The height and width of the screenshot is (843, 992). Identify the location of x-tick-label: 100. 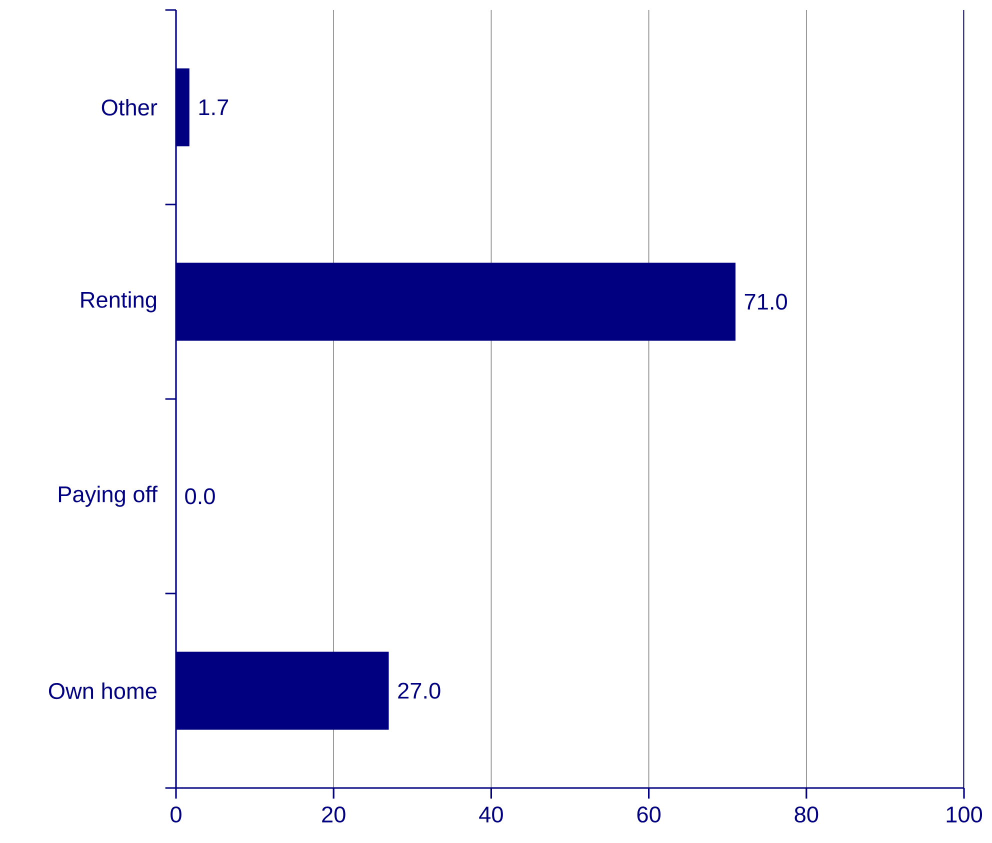
(964, 814).